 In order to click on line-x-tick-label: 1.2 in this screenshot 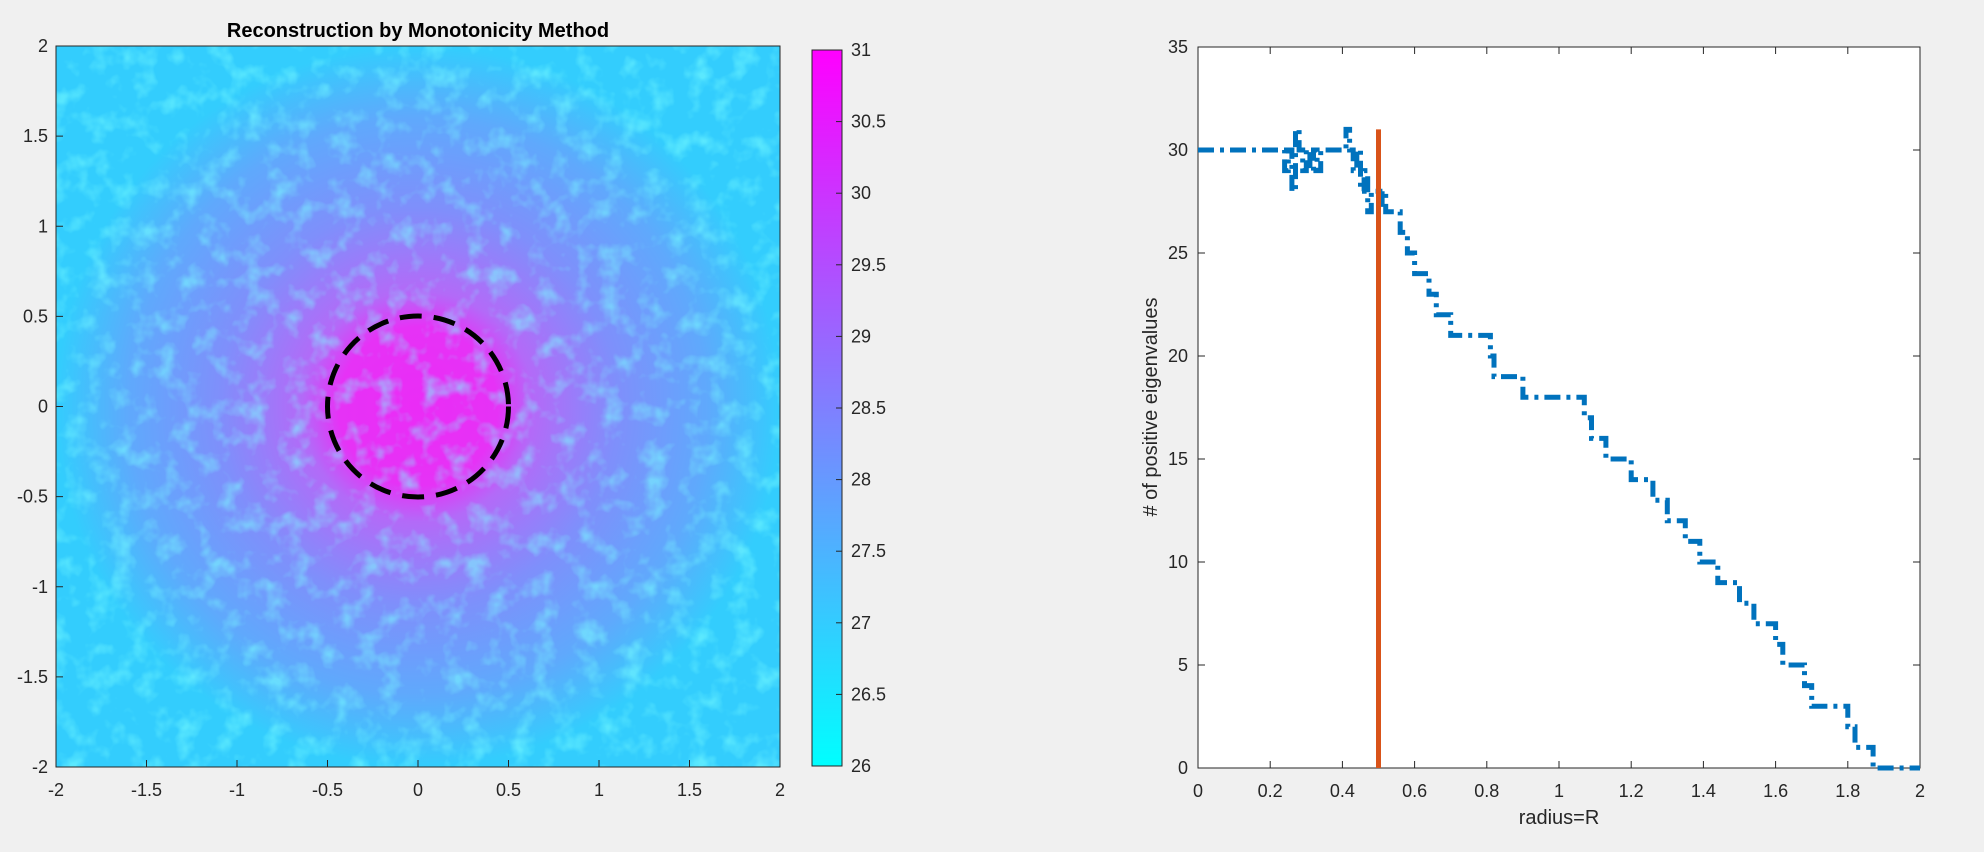, I will do `click(1631, 791)`.